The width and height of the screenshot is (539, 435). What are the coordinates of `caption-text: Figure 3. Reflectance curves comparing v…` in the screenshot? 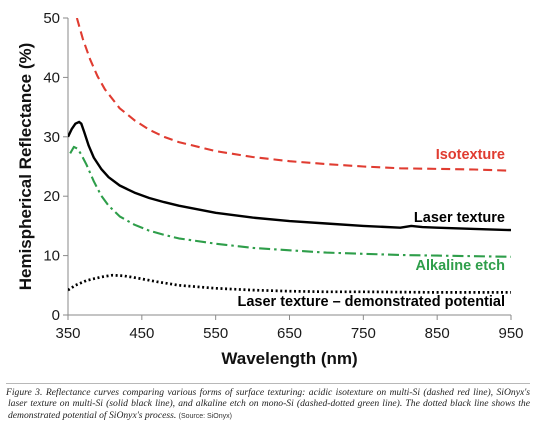 It's located at (268, 404).